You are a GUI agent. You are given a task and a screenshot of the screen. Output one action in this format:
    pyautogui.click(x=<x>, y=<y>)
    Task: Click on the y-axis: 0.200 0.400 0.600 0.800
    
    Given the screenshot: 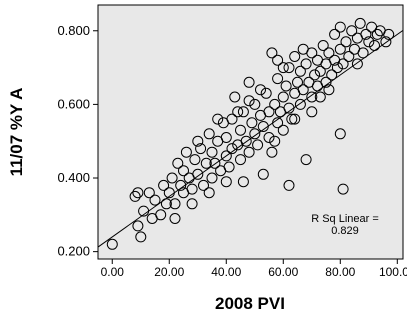 What is the action you would take?
    pyautogui.click(x=77, y=141)
    